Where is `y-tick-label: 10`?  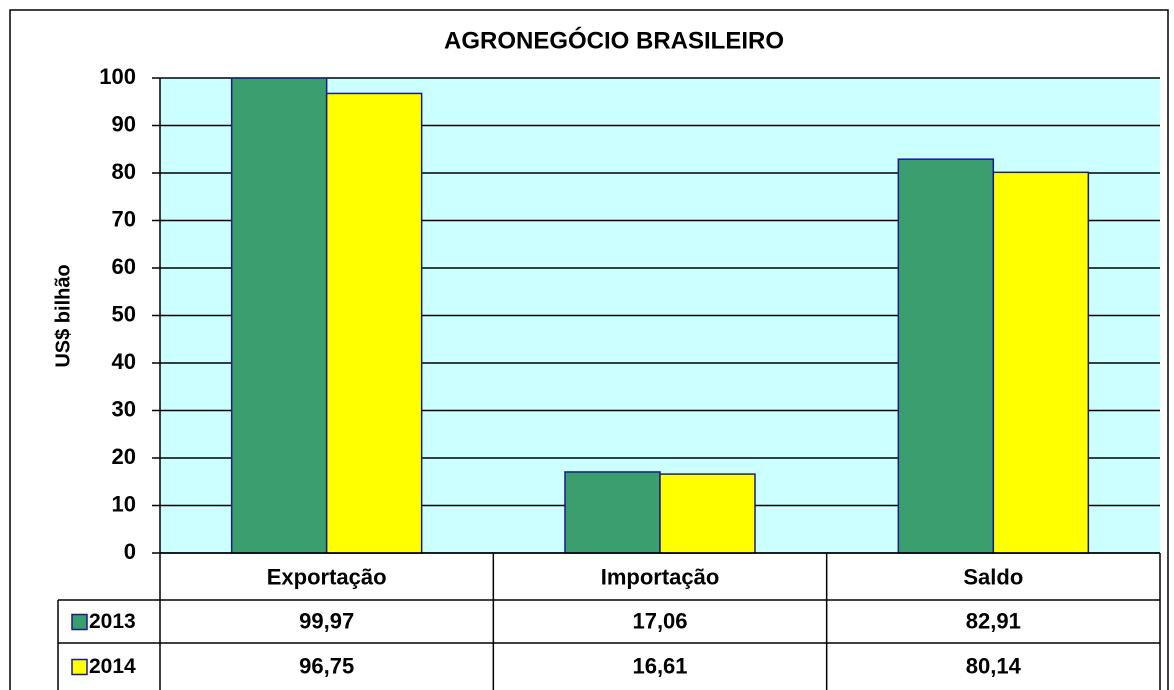
y-tick-label: 10 is located at coordinates (124, 503).